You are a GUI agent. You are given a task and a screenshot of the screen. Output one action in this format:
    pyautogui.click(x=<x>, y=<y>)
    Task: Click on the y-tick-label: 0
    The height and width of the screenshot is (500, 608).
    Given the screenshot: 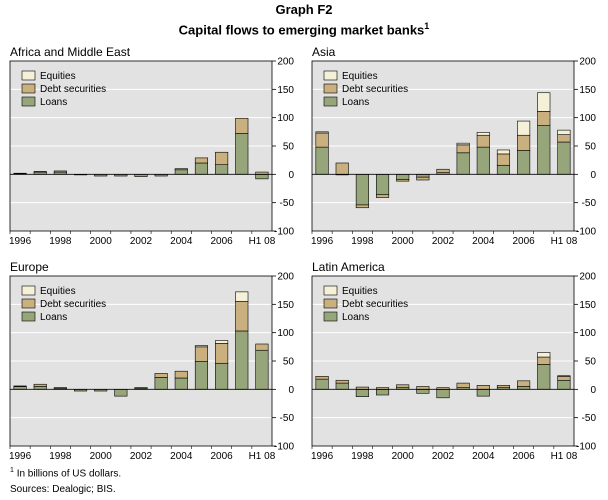 What is the action you would take?
    pyautogui.click(x=291, y=390)
    